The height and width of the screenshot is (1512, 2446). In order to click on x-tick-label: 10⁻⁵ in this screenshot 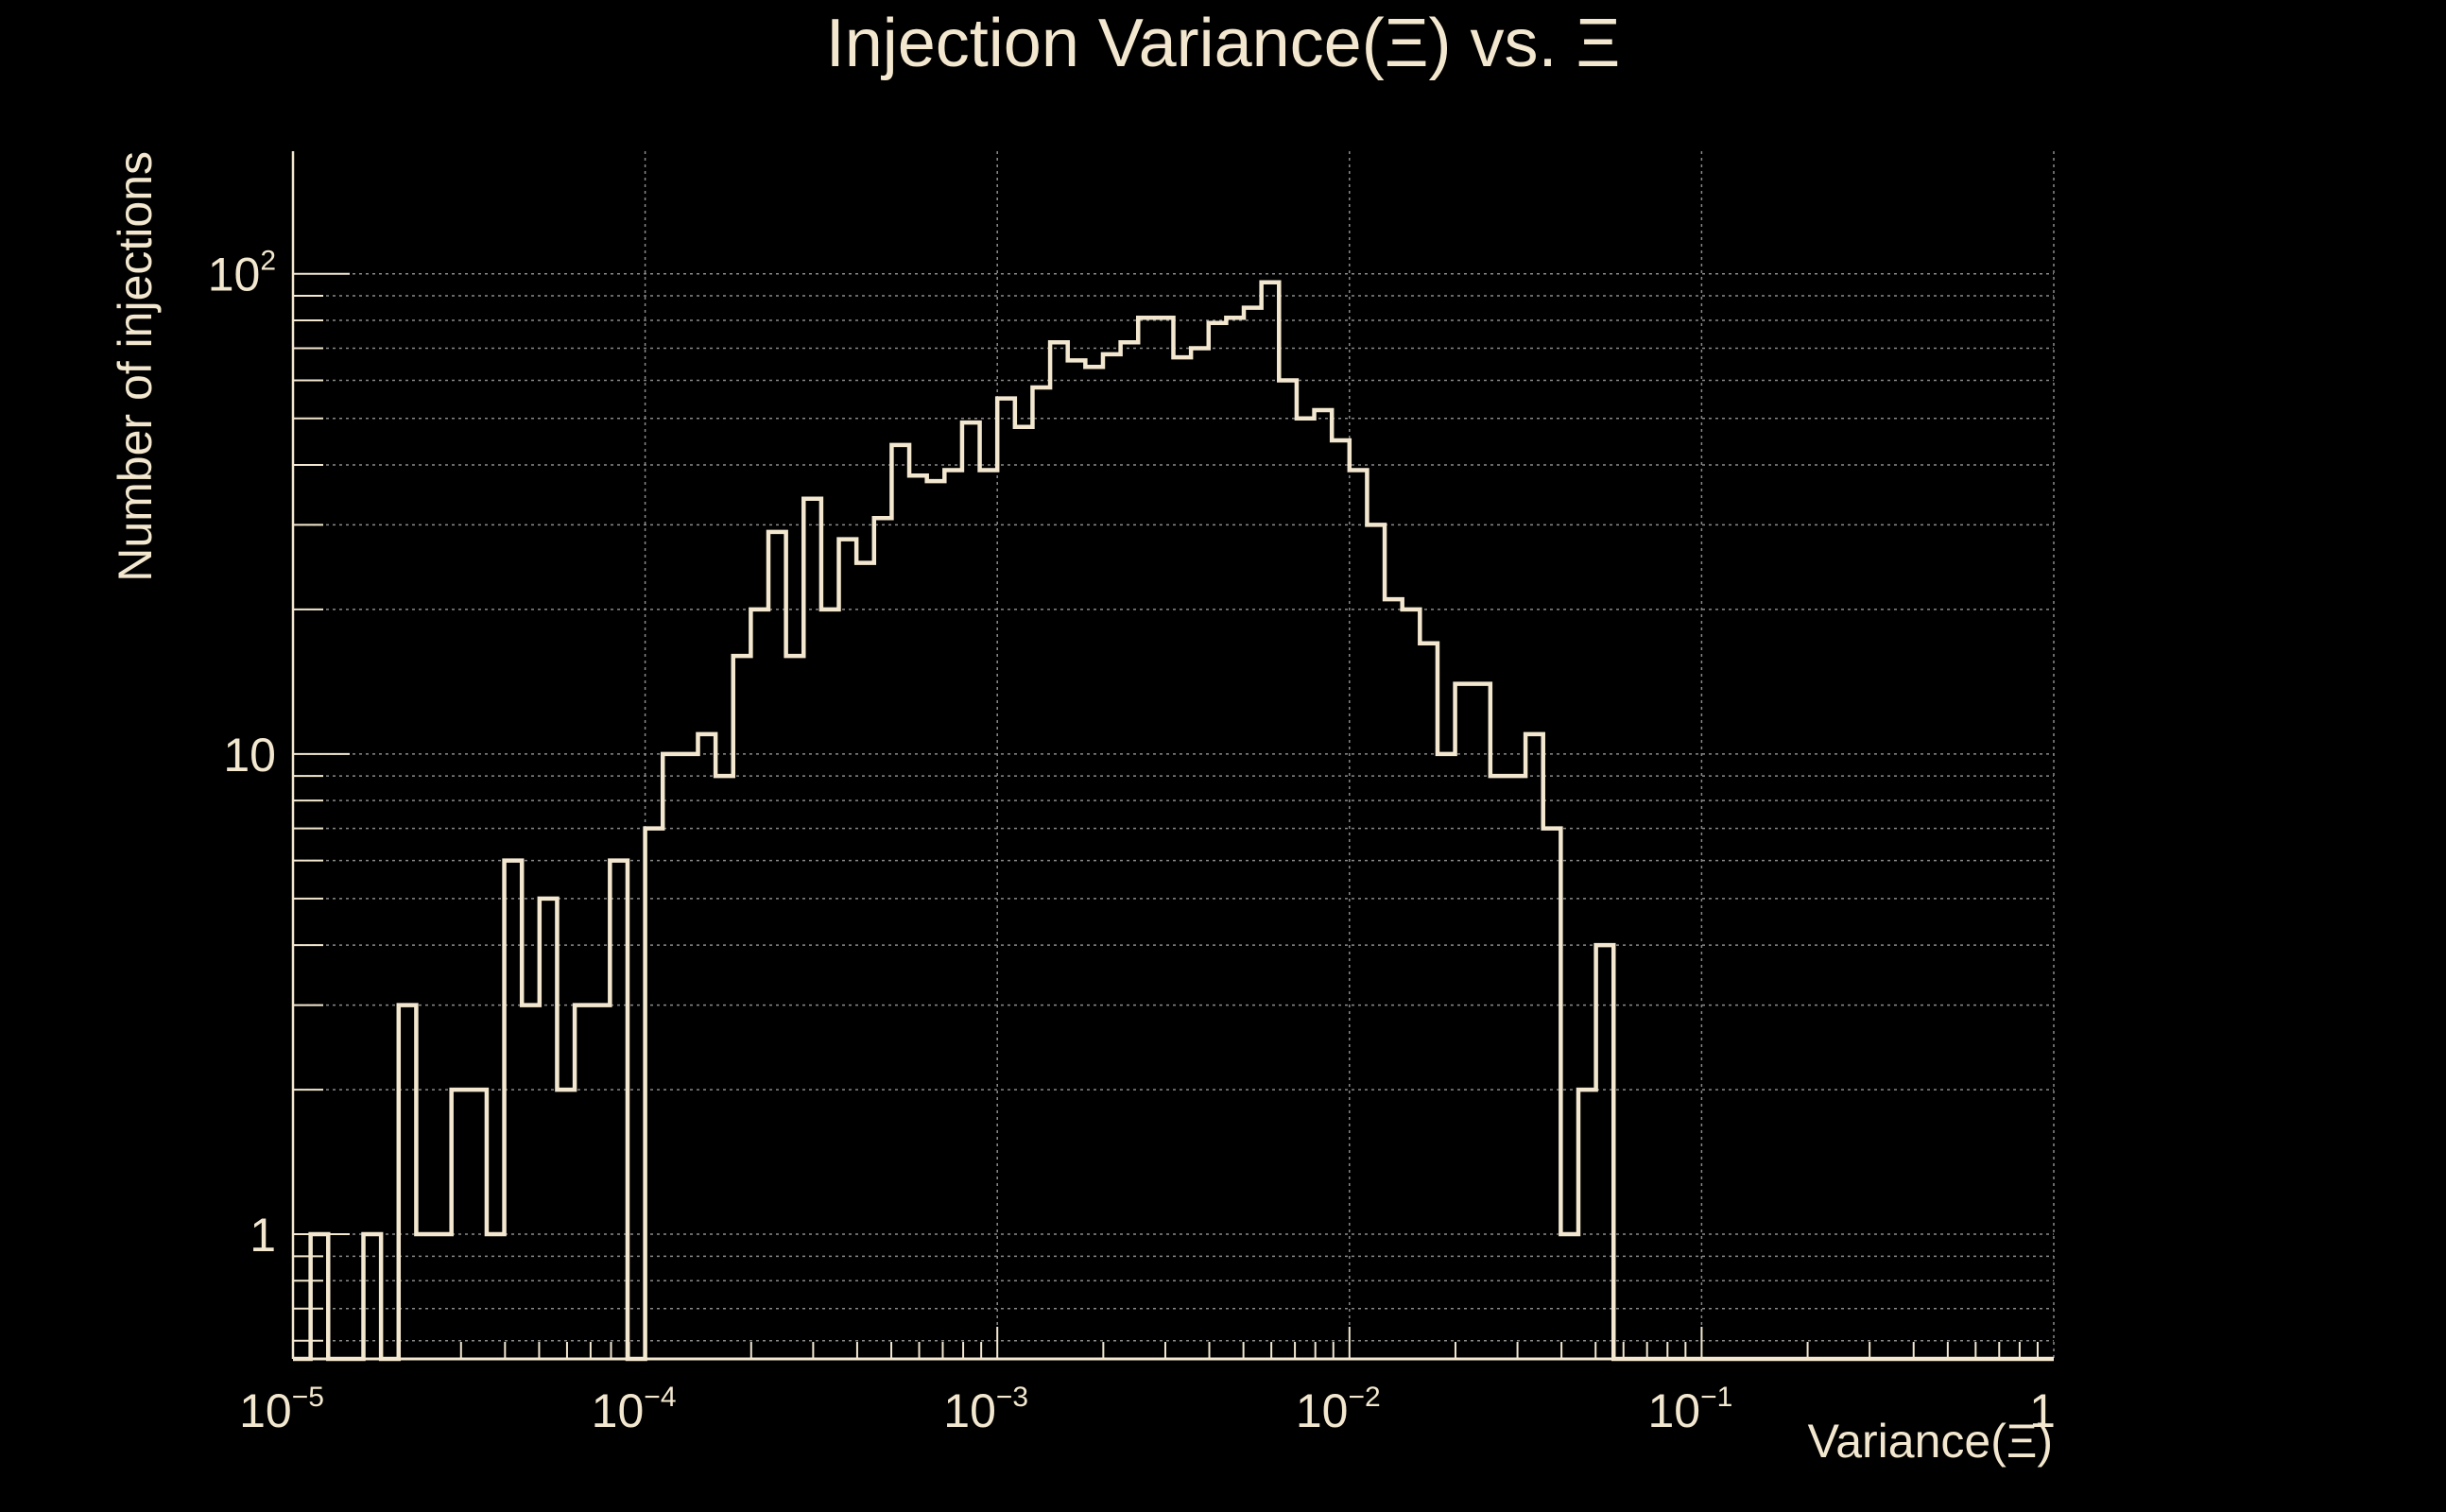, I will do `click(281, 1409)`.